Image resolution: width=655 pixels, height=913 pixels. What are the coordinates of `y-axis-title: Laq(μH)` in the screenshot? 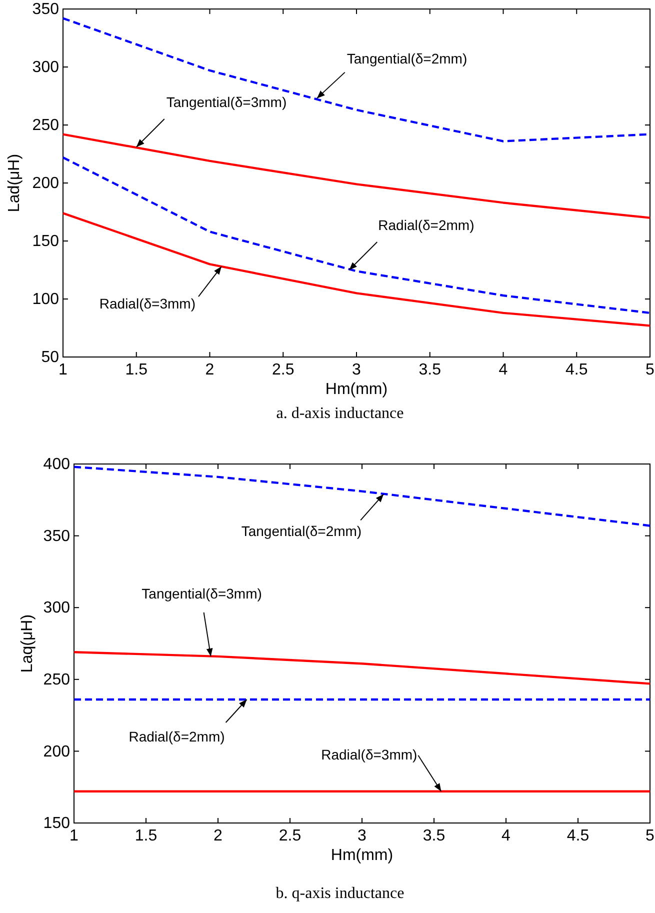 It's located at (27, 643).